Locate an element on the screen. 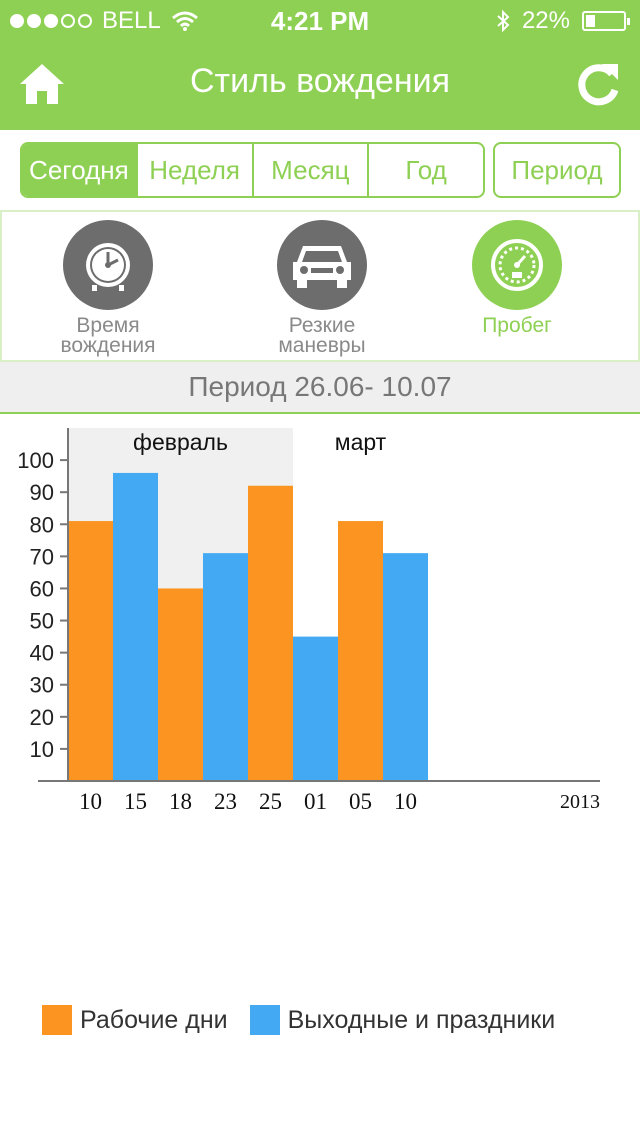  x-tick-label: 18 is located at coordinates (180, 801).